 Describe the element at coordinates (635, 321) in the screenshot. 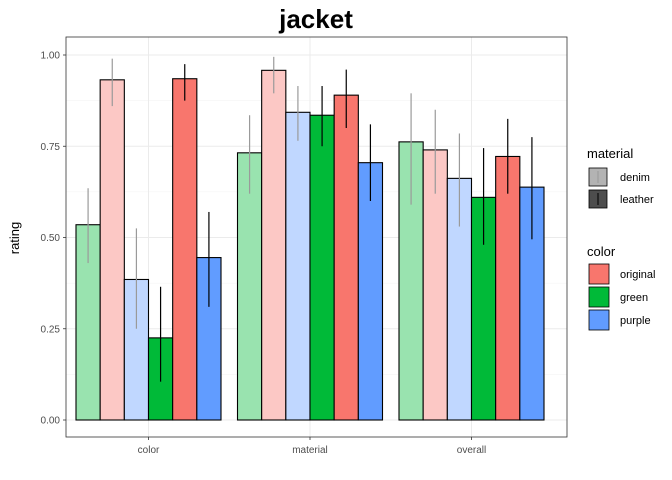

I see `legend-label-purple: purple` at that location.